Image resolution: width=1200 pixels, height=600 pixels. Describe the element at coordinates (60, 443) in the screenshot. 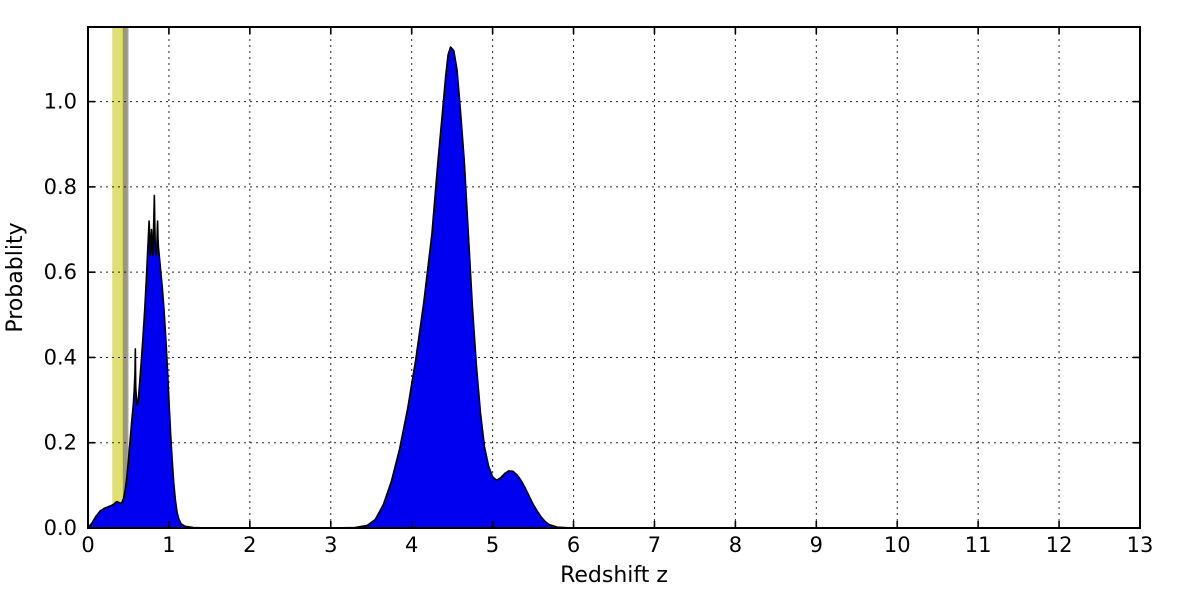

I see `y-tick-label: 0.2` at that location.